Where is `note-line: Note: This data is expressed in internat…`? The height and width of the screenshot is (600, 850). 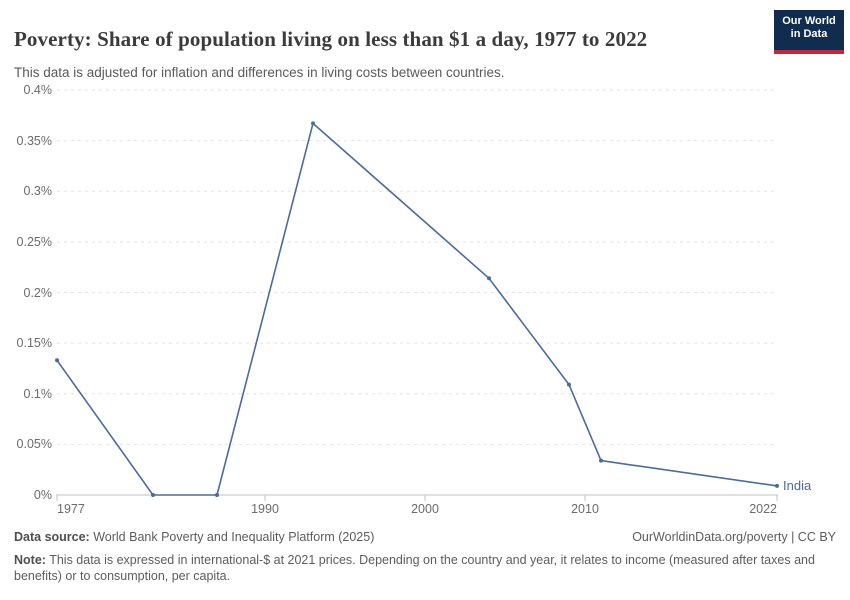
note-line: Note: This data is expressed in internat… is located at coordinates (425, 568).